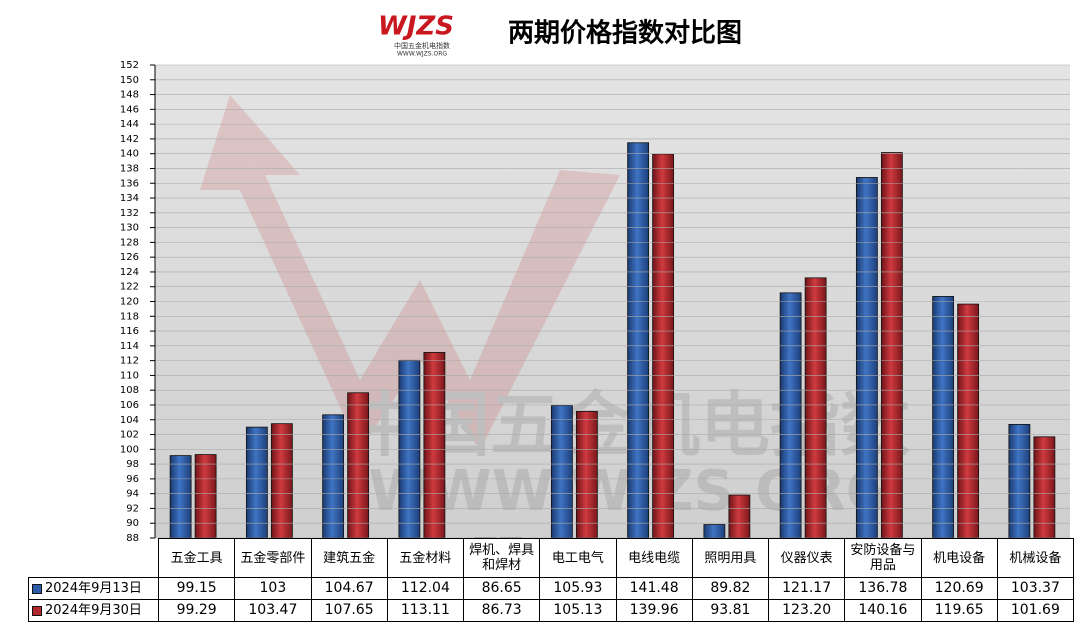 This screenshot has height=639, width=1086. What do you see at coordinates (959, 558) in the screenshot?
I see `category-label: 机电设备` at bounding box center [959, 558].